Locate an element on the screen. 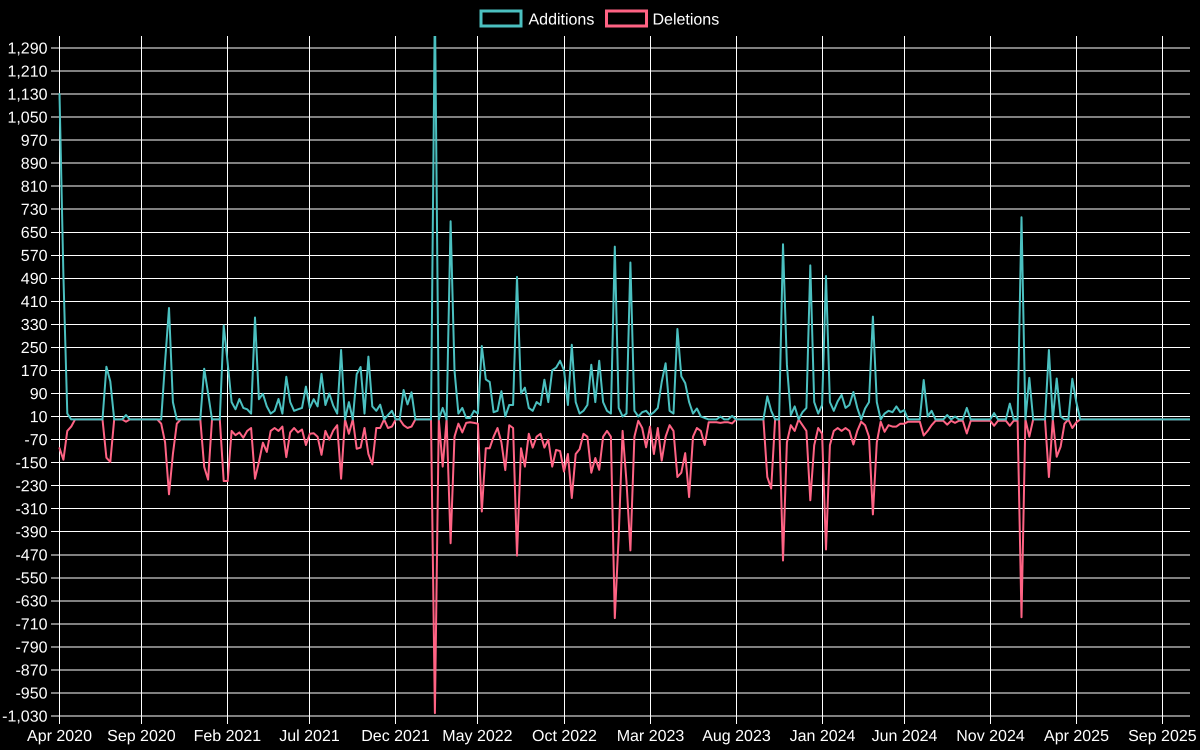 The height and width of the screenshot is (750, 1200). svg-text: 250 is located at coordinates (34, 348).